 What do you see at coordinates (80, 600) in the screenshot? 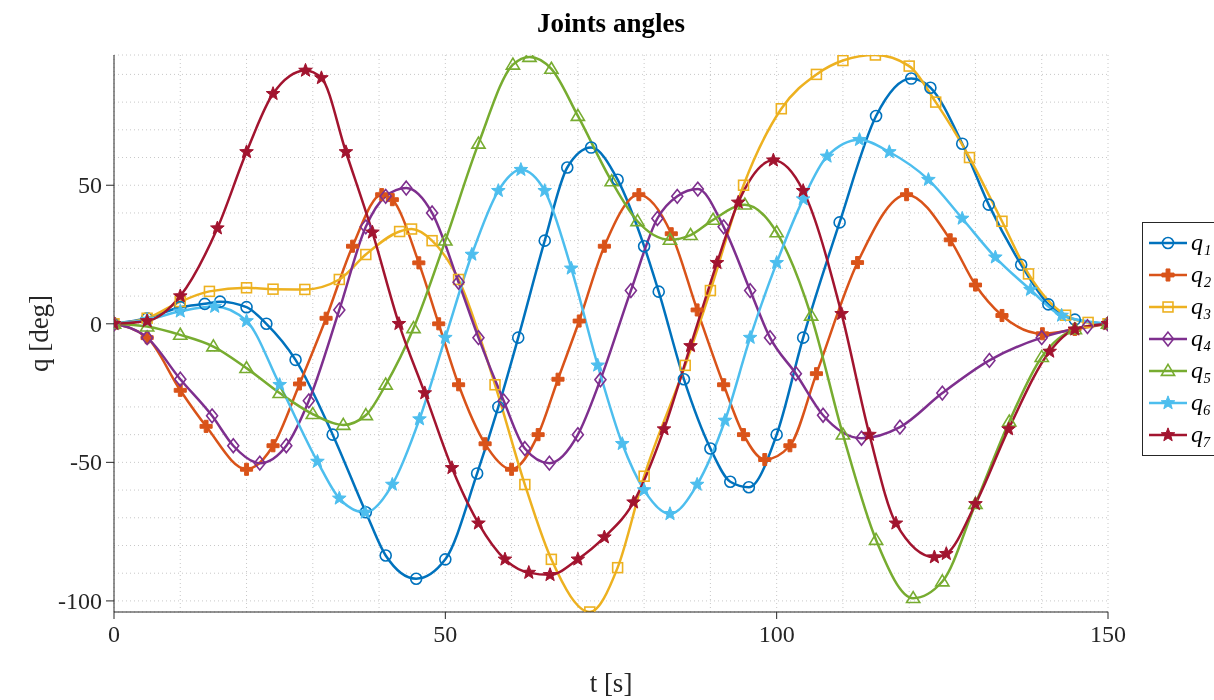
I see `y-tick-label: -100` at bounding box center [80, 600].